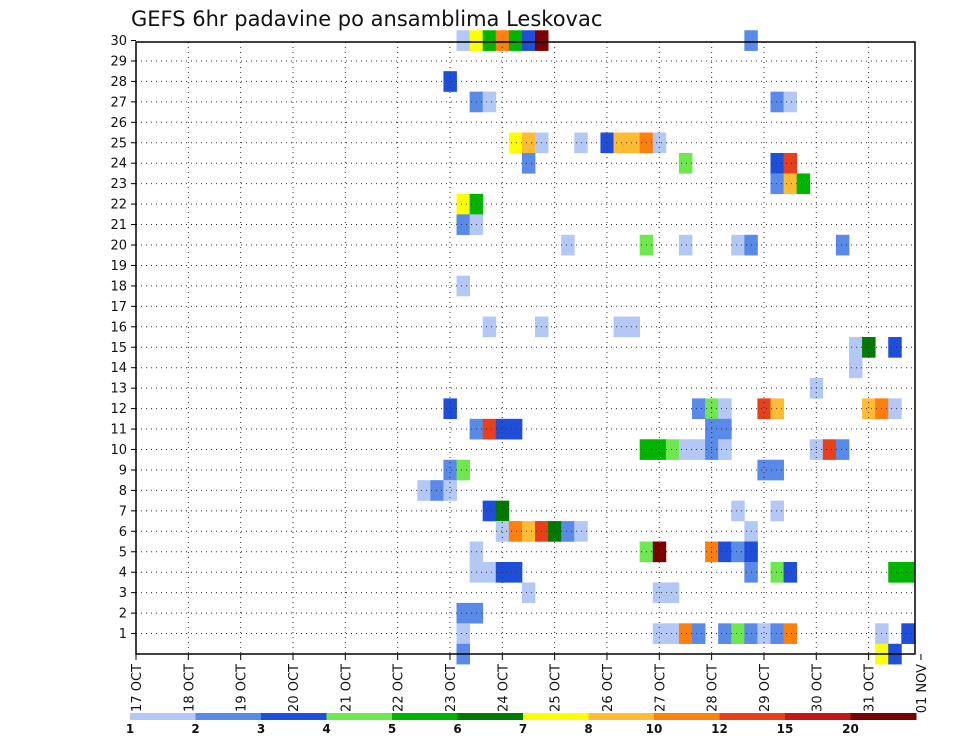 The image size is (960, 742). I want to click on colorbar-layer: 1 2 3 4 5 6 7 8 10 12 15 20, so click(521, 724).